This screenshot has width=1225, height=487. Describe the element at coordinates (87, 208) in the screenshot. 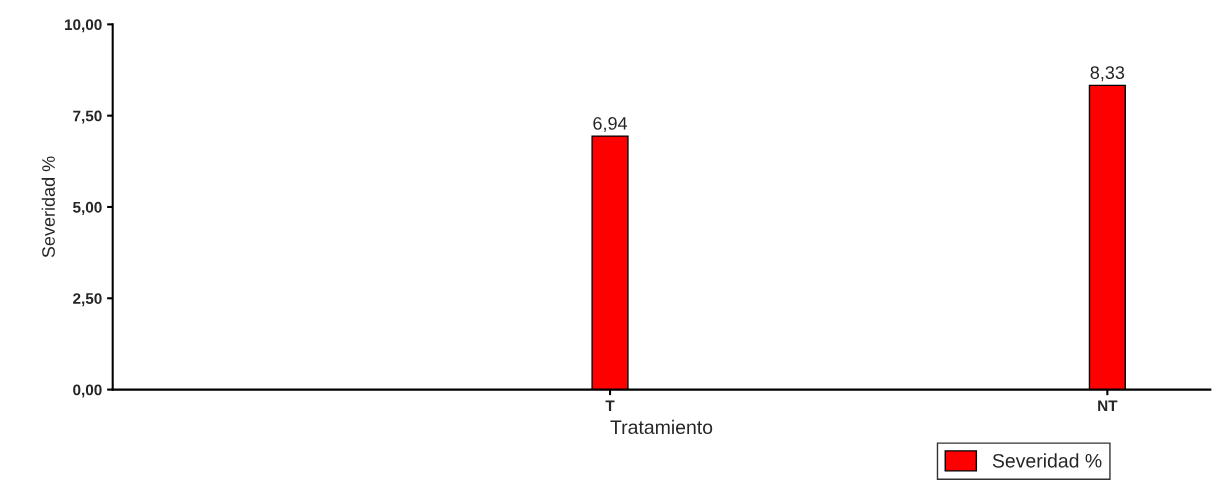

I see `y-tick-label: 5,00` at that location.